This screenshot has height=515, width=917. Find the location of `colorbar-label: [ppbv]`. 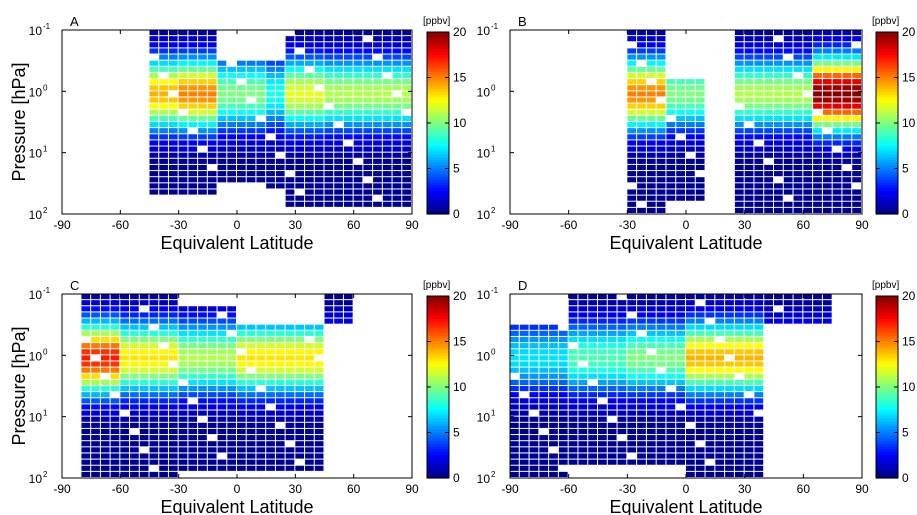

colorbar-label: [ppbv] is located at coordinates (436, 285).